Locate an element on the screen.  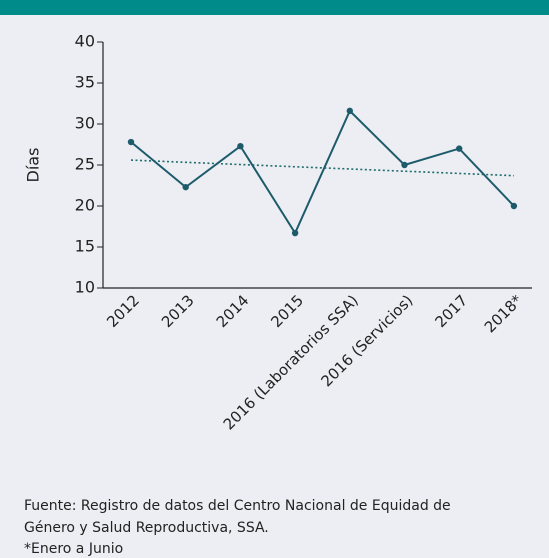
trendline is located at coordinates (322, 168).